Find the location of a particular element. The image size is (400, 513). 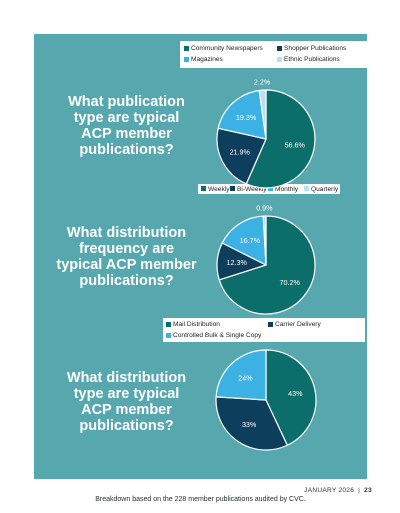

slice-label: 2.2% is located at coordinates (262, 82).